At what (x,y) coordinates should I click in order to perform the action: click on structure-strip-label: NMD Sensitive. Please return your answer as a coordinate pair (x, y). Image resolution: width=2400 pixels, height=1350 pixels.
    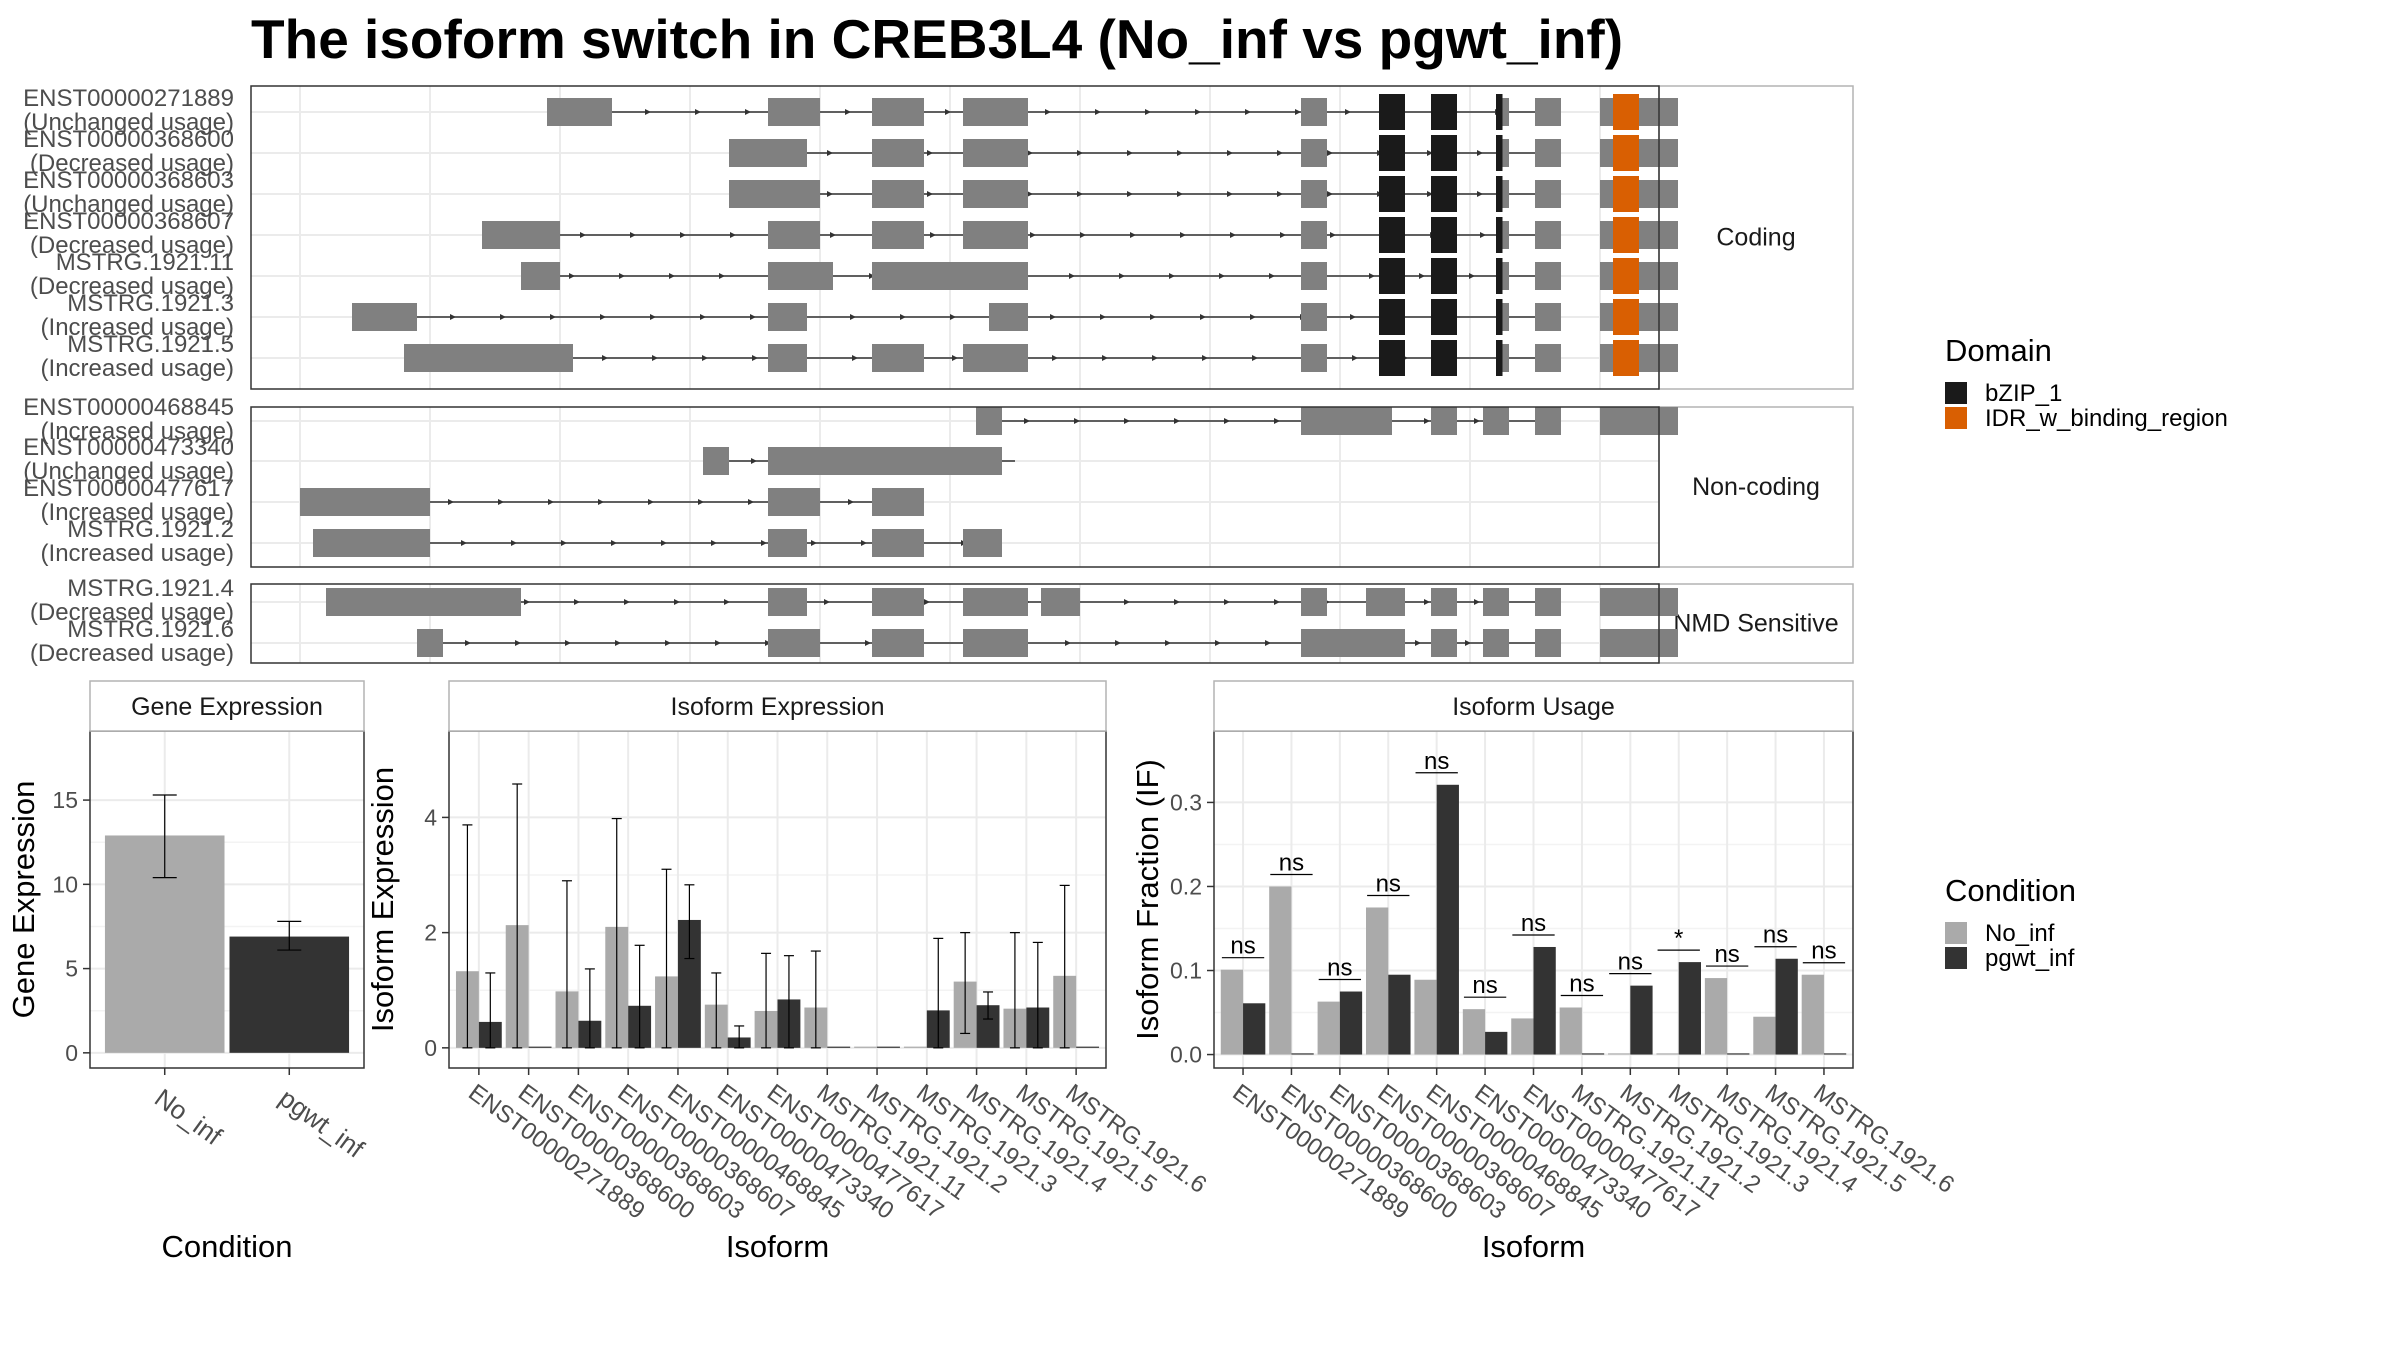
    Looking at the image, I should click on (1755, 624).